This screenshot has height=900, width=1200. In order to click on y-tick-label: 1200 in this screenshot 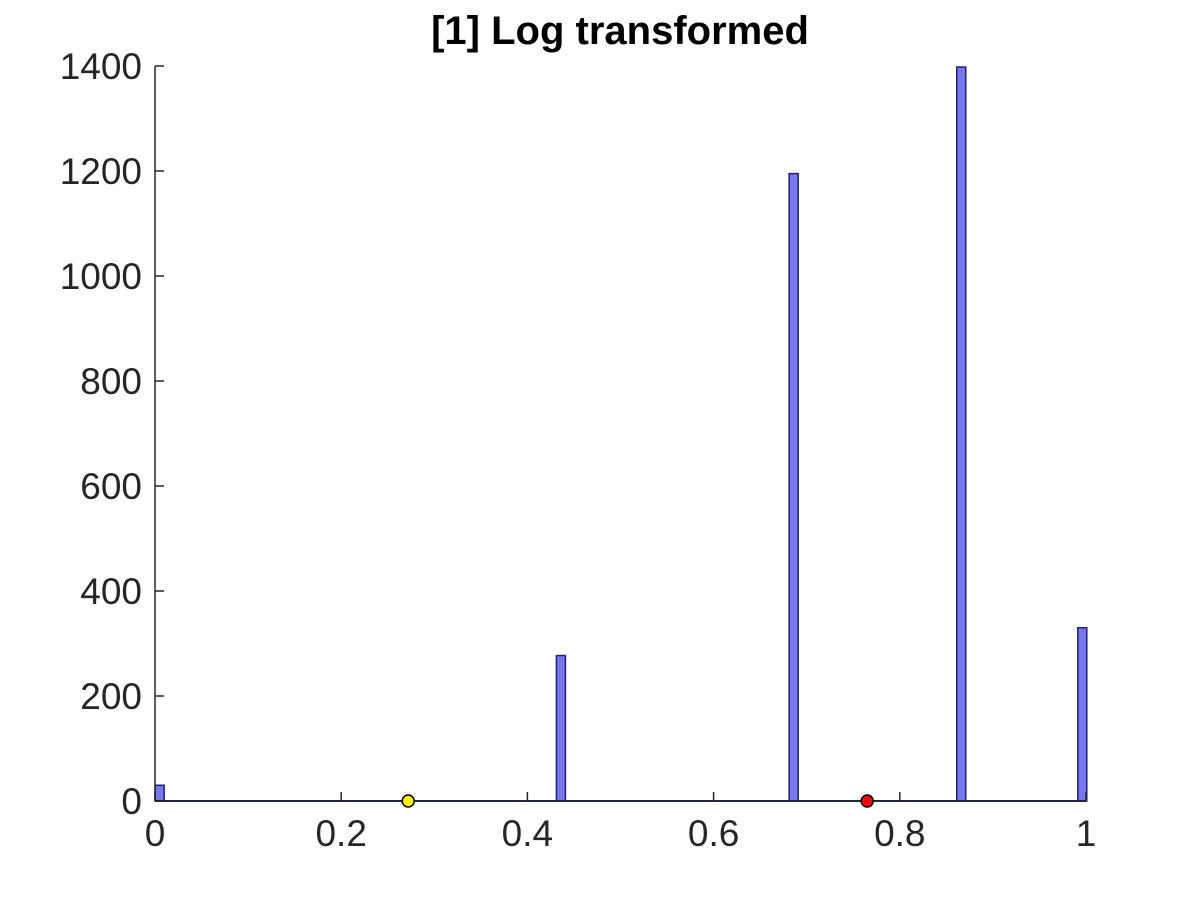, I will do `click(101, 171)`.